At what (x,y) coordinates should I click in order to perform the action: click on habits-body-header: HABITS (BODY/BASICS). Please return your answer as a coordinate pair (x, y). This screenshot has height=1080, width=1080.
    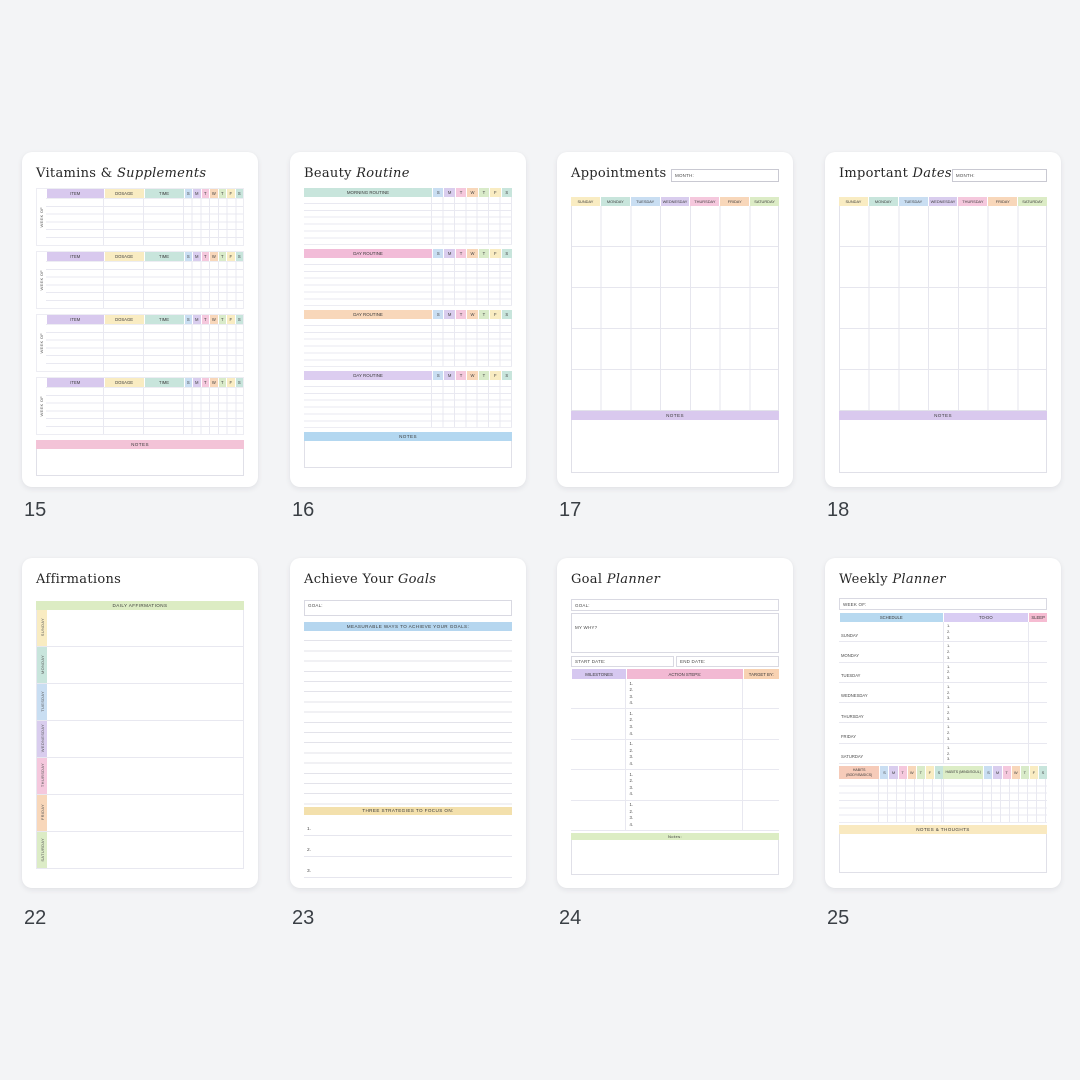
    Looking at the image, I should click on (859, 773).